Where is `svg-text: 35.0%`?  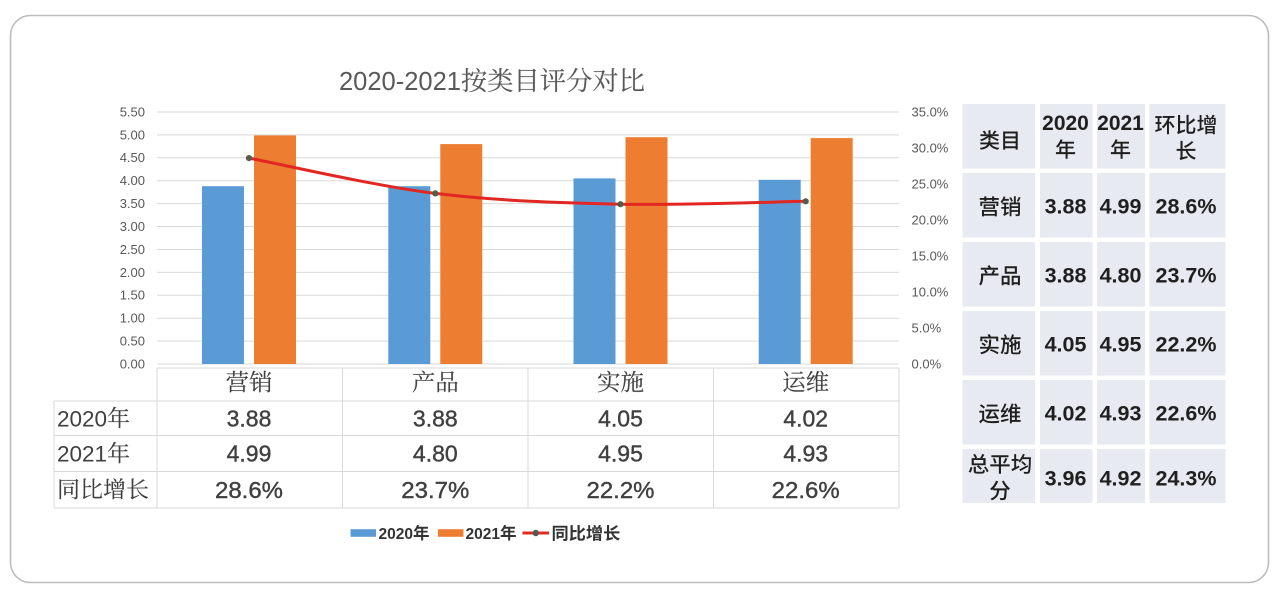
svg-text: 35.0% is located at coordinates (930, 111).